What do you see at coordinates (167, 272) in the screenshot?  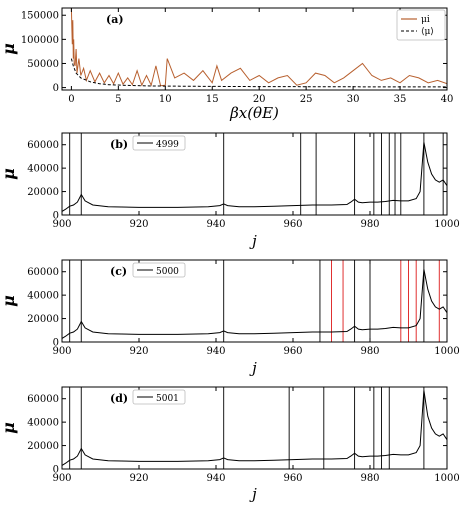 I see `legend-label: 5000` at bounding box center [167, 272].